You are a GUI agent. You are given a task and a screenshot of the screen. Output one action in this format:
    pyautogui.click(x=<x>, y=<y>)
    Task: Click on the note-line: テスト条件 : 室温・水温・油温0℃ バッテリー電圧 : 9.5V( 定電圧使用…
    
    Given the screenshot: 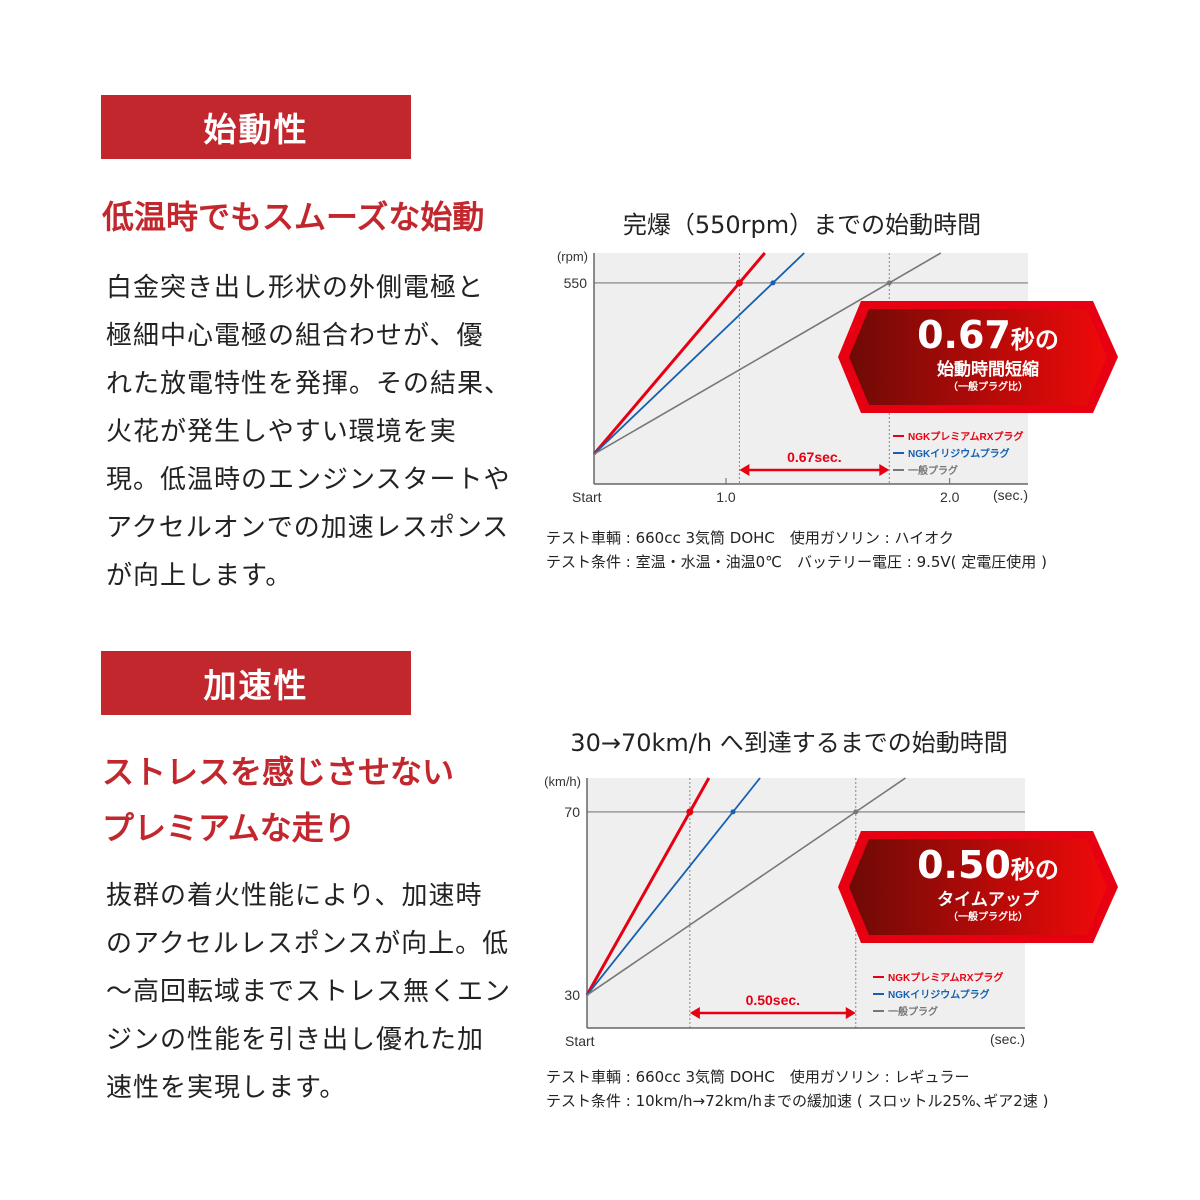 What is the action you would take?
    pyautogui.click(x=796, y=562)
    